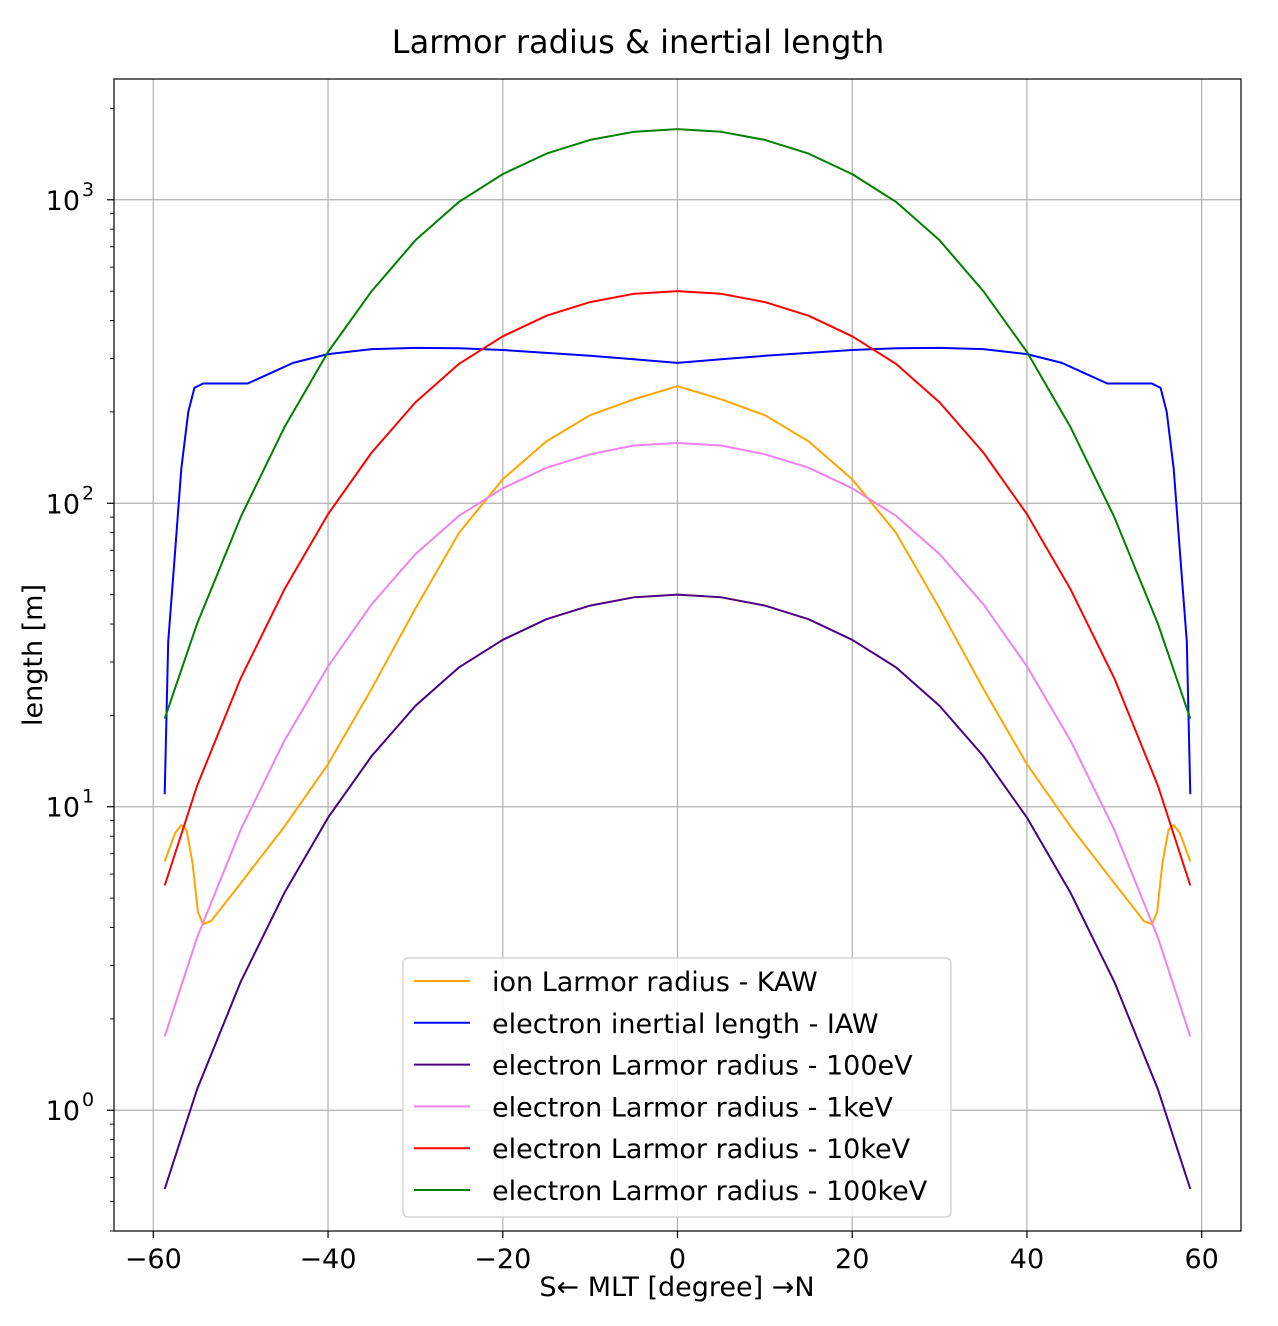 Image resolution: width=1278 pixels, height=1326 pixels. Describe the element at coordinates (33, 655) in the screenshot. I see `y-axis-label: length [m]` at that location.